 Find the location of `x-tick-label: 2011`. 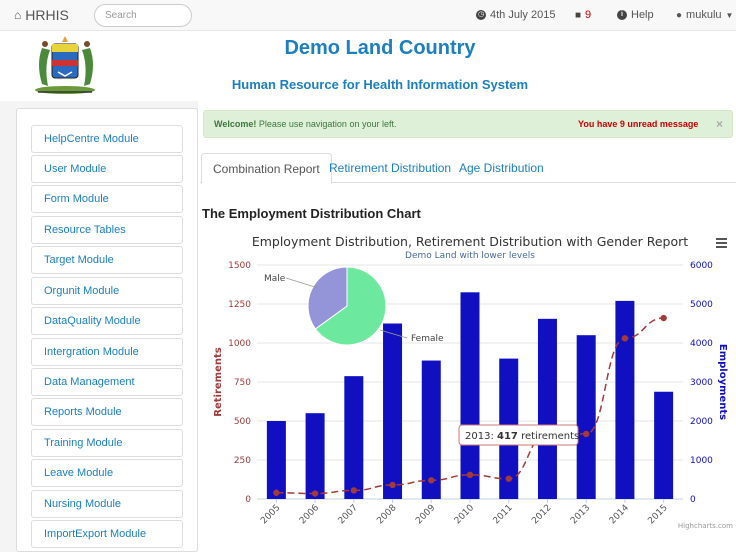

x-tick-label: 2011 is located at coordinates (503, 514).